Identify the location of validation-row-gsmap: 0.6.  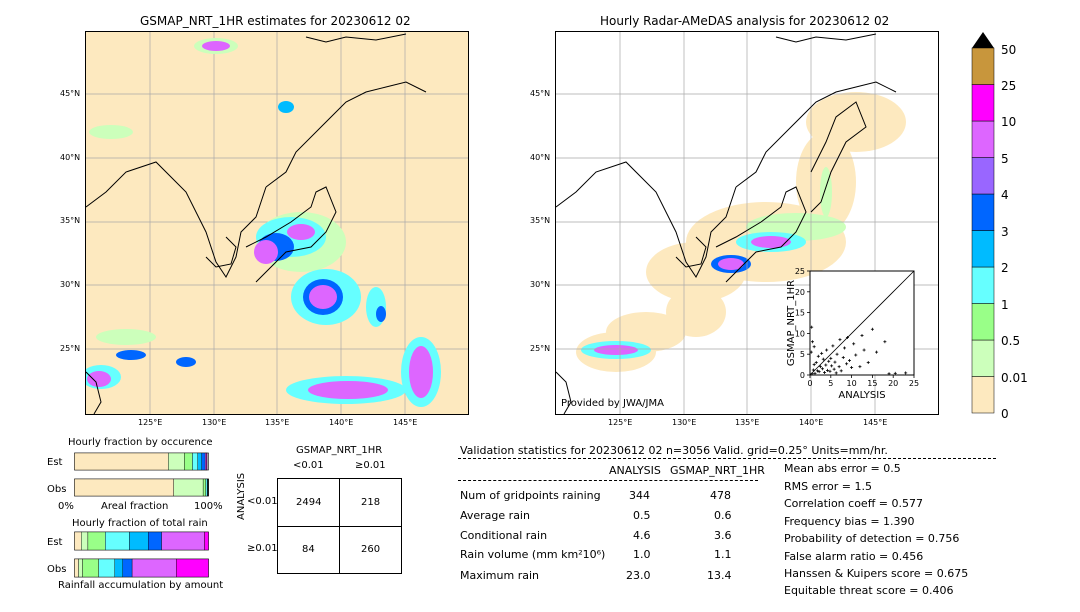
(723, 515).